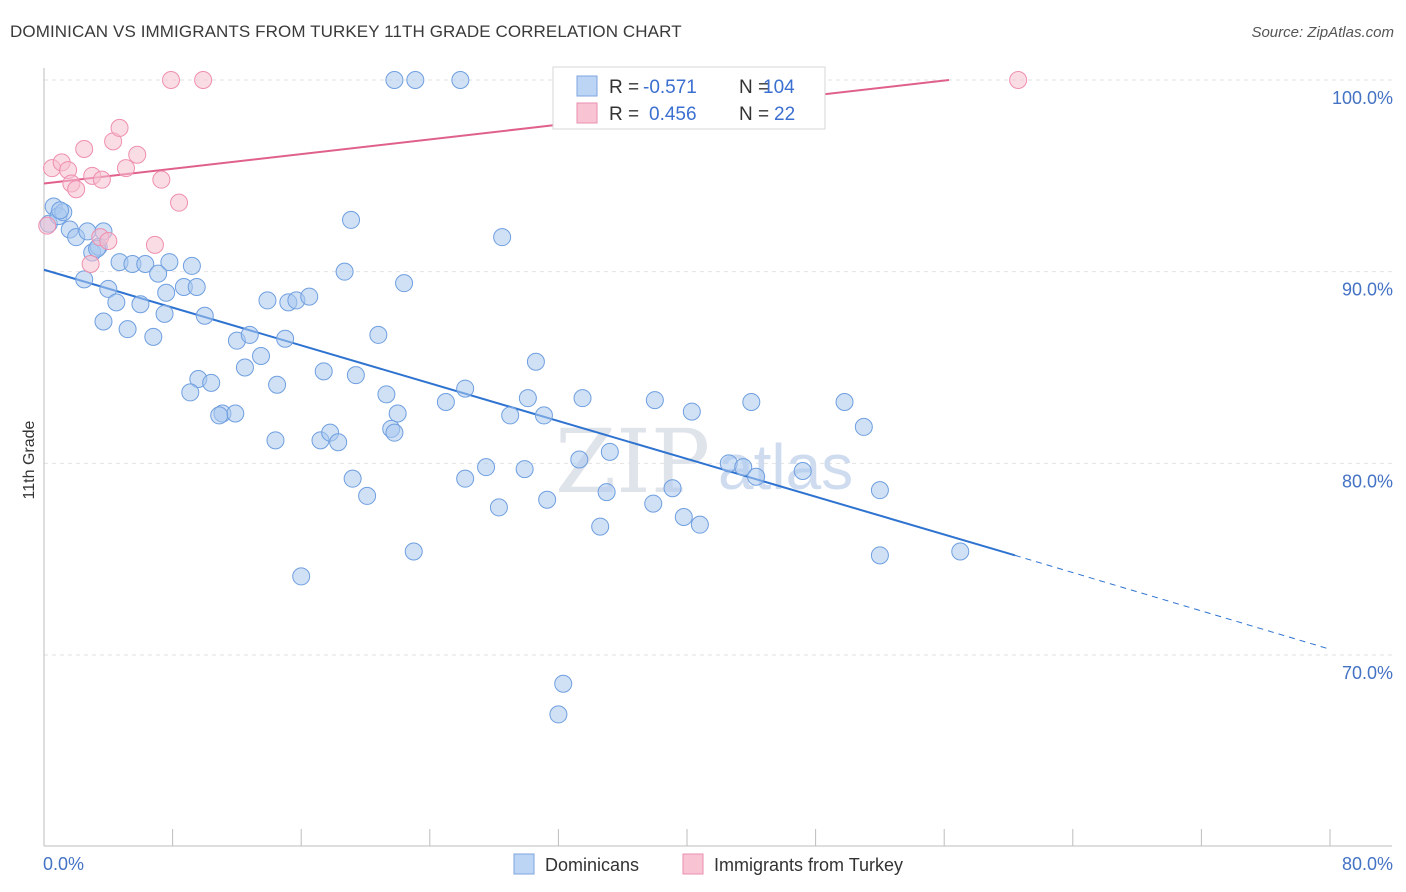 Image resolution: width=1406 pixels, height=892 pixels. Describe the element at coordinates (624, 114) in the screenshot. I see `legend-r-label-2: R =` at that location.